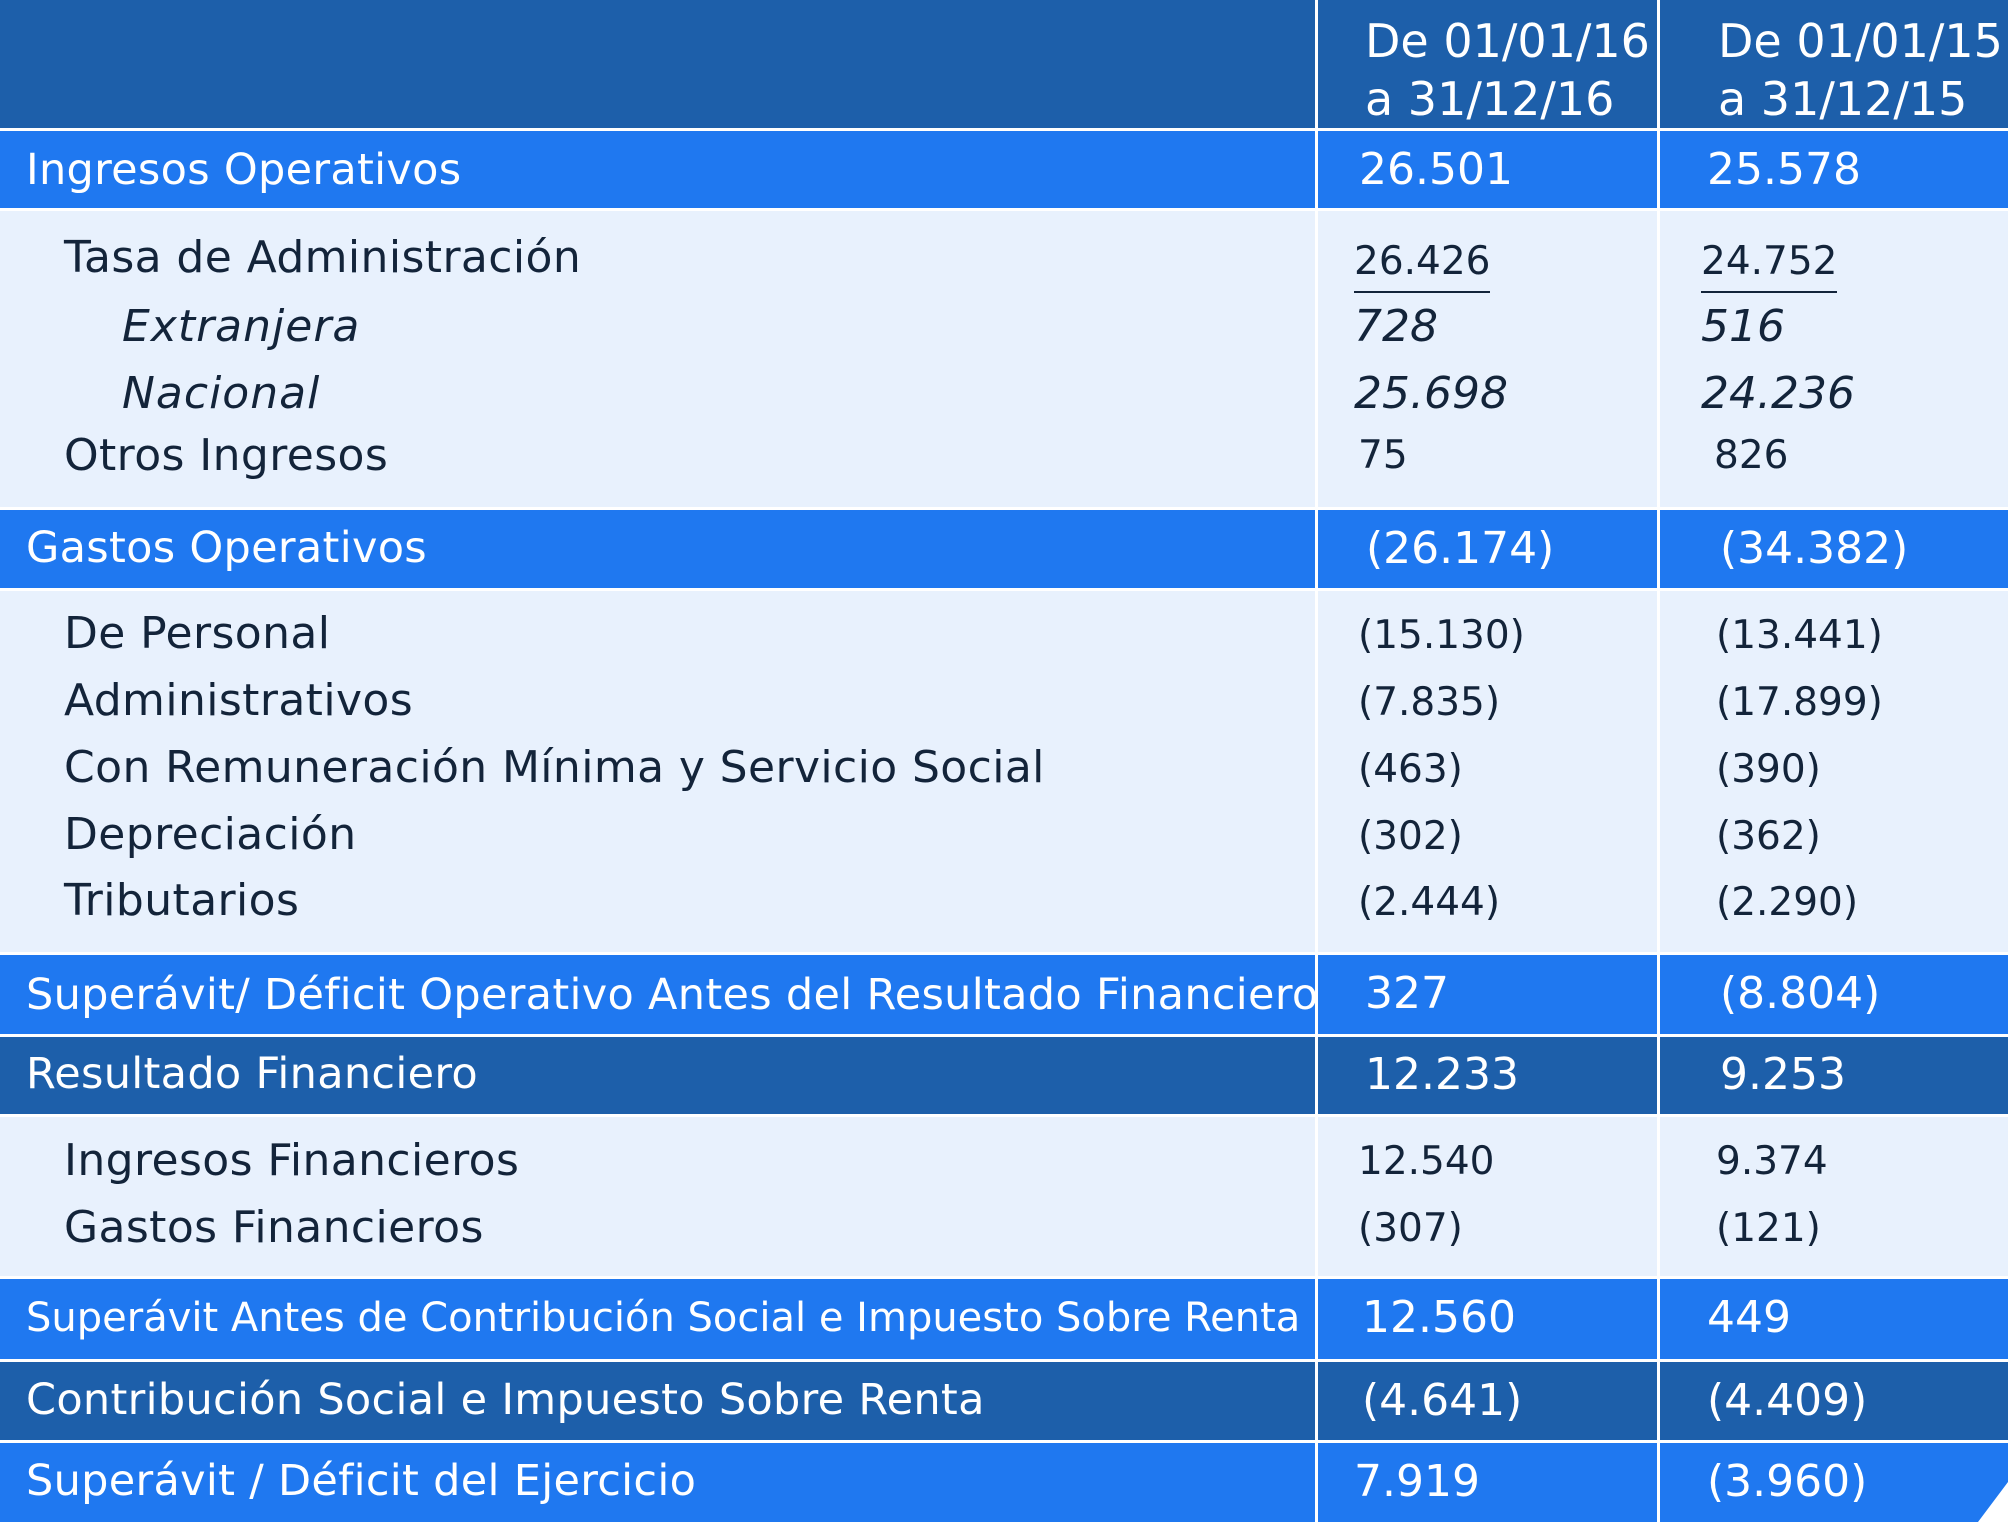 The width and height of the screenshot is (2008, 1522). I want to click on row-value-2015: (4.409), so click(1787, 1400).